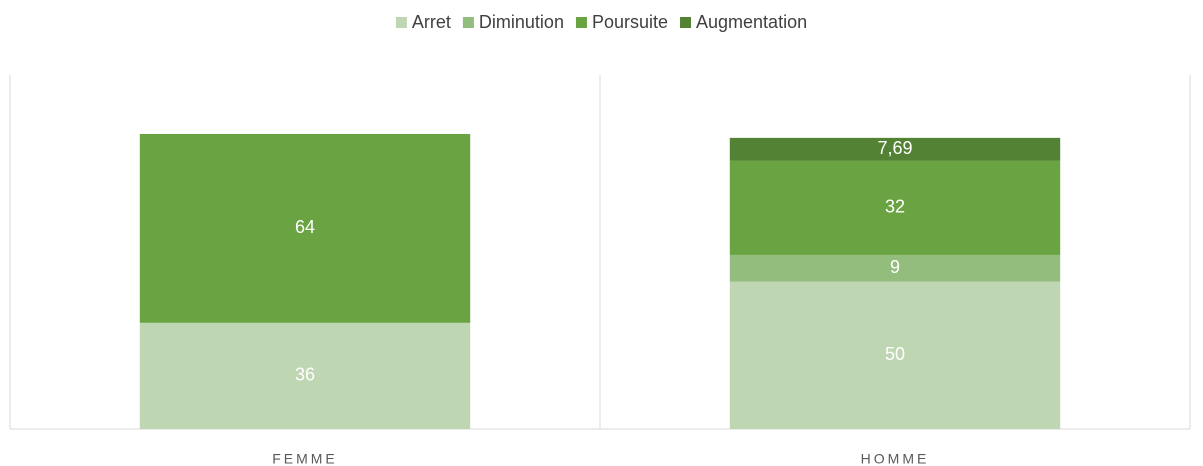 Image resolution: width=1203 pixels, height=466 pixels. What do you see at coordinates (895, 458) in the screenshot?
I see `x-tick-label: HOMME` at bounding box center [895, 458].